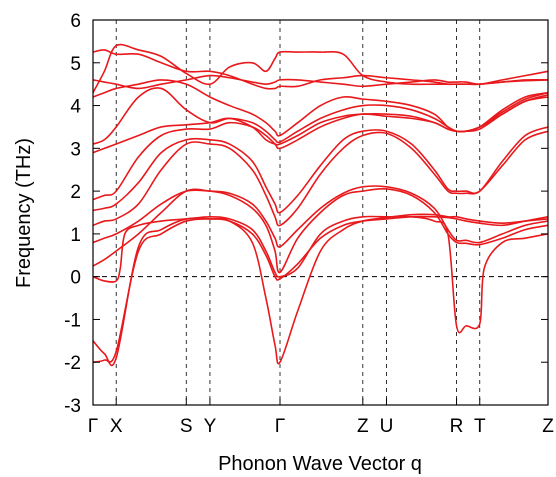  I want to click on y-tick-label: 5, so click(75, 64).